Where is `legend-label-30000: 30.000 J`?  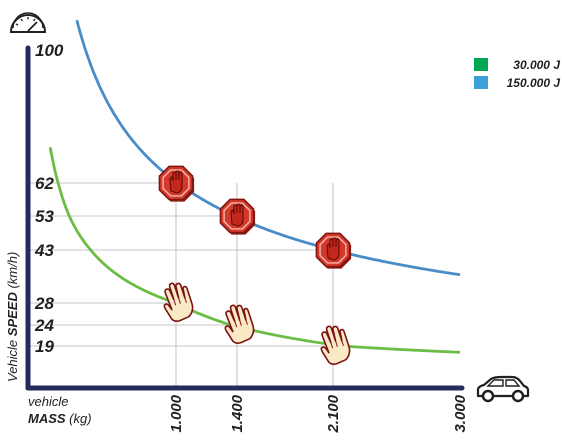 legend-label-30000: 30.000 J is located at coordinates (536, 65).